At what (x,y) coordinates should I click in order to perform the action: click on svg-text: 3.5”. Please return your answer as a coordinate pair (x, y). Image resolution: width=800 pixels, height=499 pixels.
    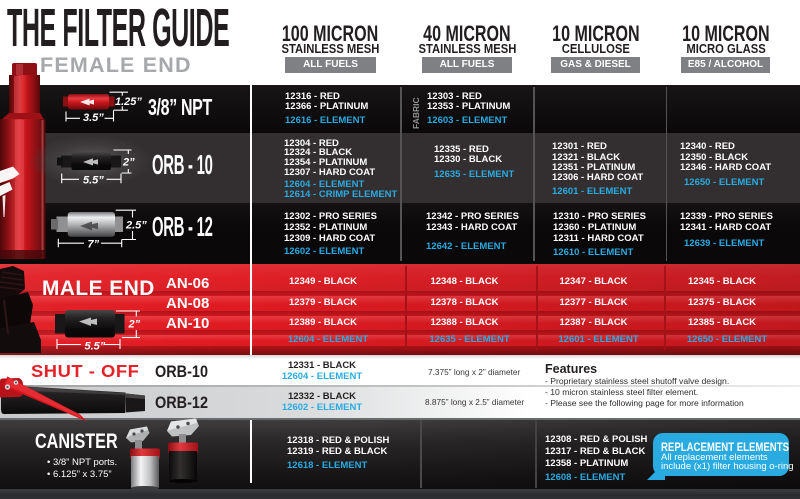
    Looking at the image, I should click on (93, 118).